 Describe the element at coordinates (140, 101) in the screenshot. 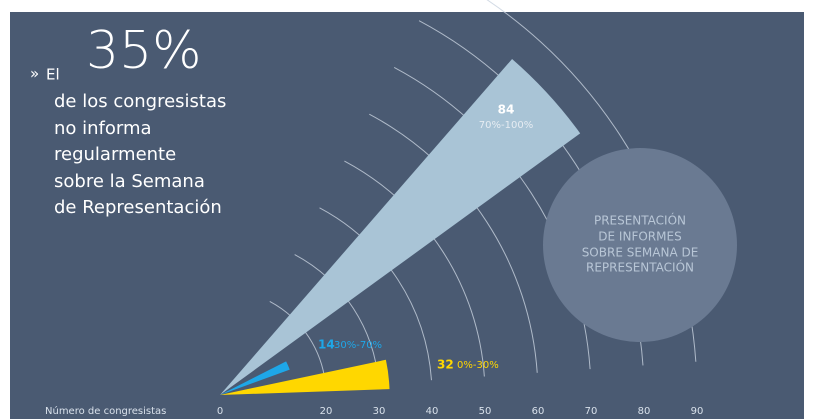

I see `headline-line: de los congresistas` at that location.